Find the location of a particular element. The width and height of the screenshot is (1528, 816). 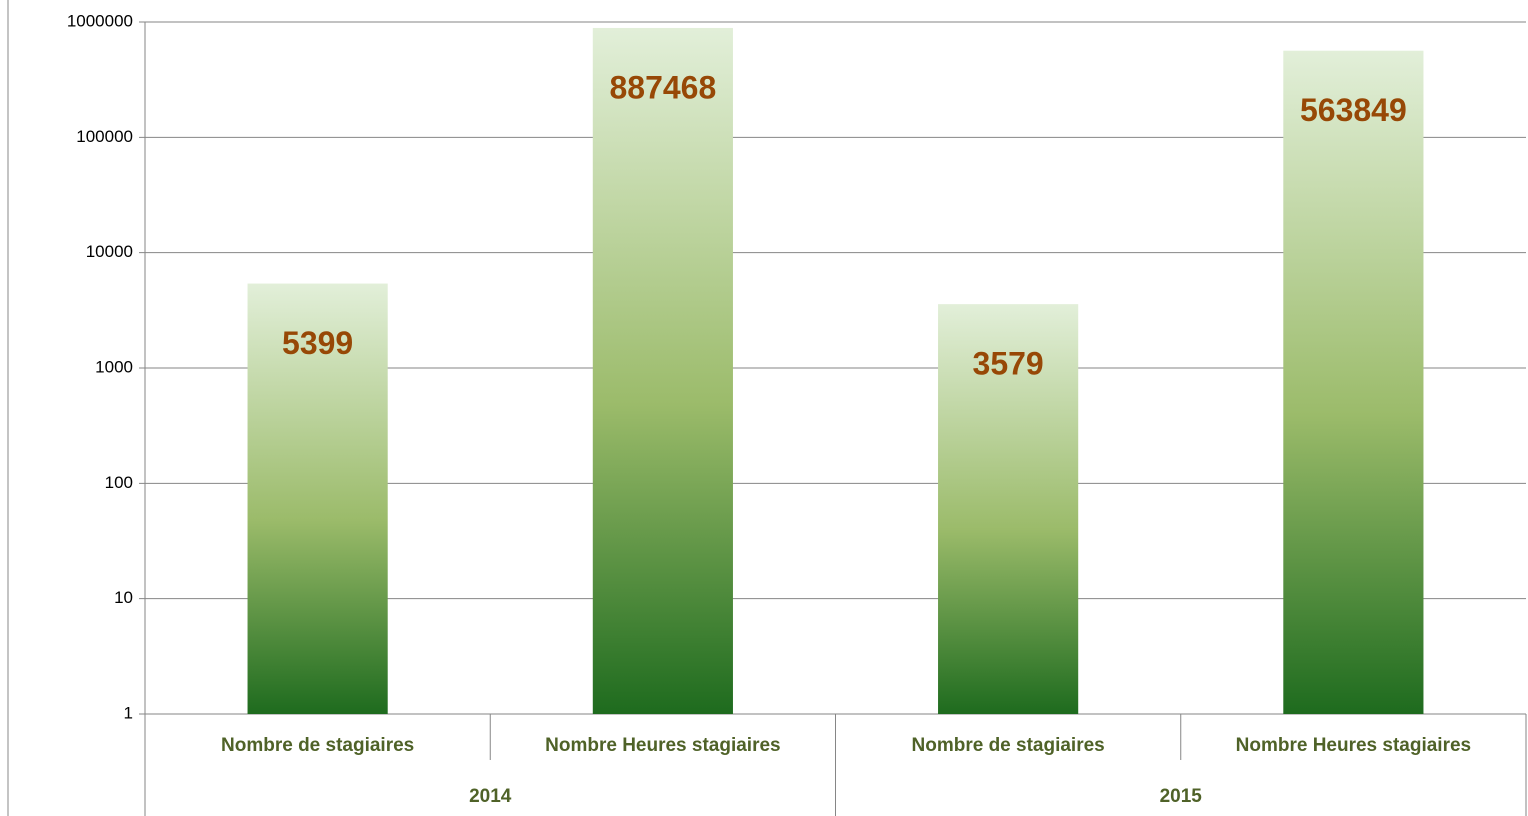

group-label: 2014 is located at coordinates (490, 796).